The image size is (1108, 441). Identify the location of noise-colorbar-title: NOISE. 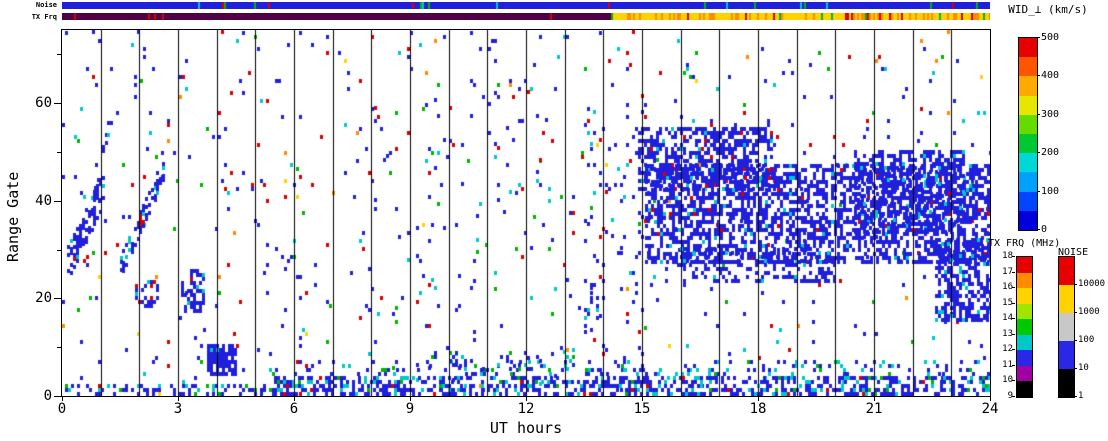
(1073, 252).